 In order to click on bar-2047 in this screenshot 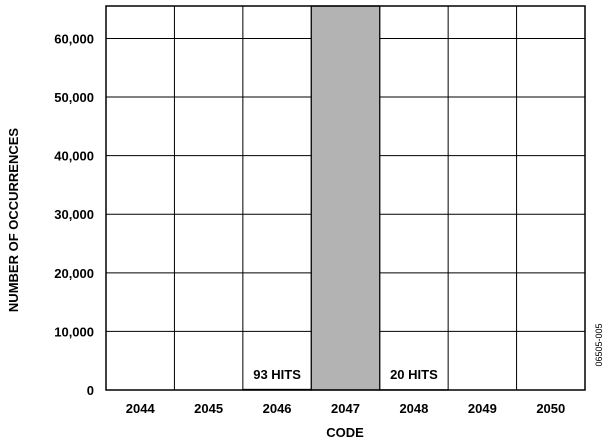, I will do `click(345, 198)`.